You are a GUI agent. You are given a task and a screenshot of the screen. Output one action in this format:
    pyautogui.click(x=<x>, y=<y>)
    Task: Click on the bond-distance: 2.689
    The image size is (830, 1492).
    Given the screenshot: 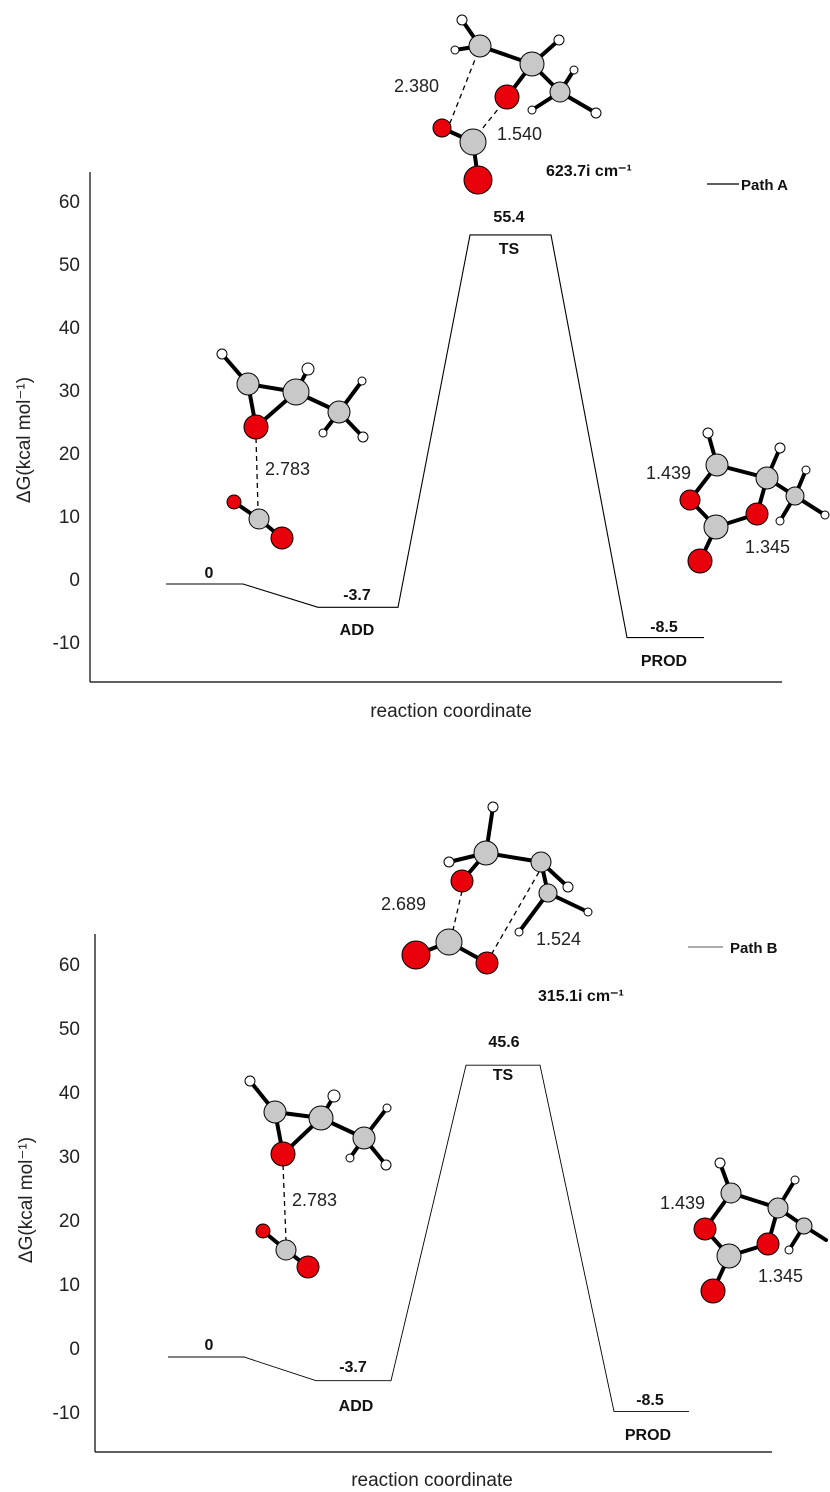 What is the action you would take?
    pyautogui.click(x=403, y=904)
    